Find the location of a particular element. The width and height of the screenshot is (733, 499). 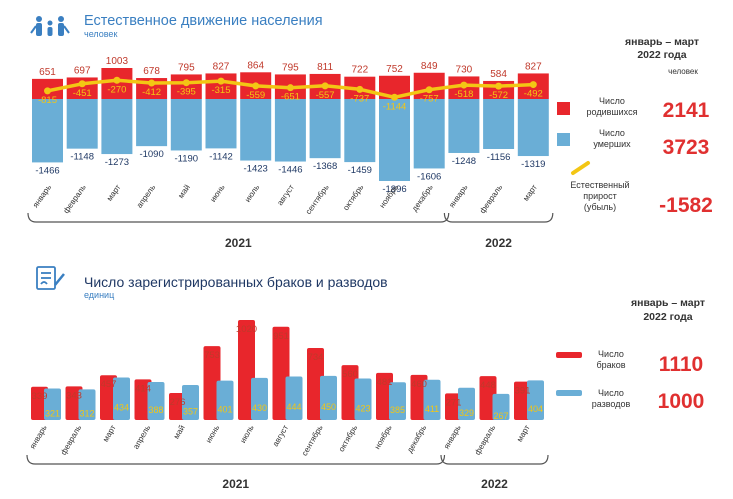

x-tick-label: февраль is located at coordinates (71, 440).